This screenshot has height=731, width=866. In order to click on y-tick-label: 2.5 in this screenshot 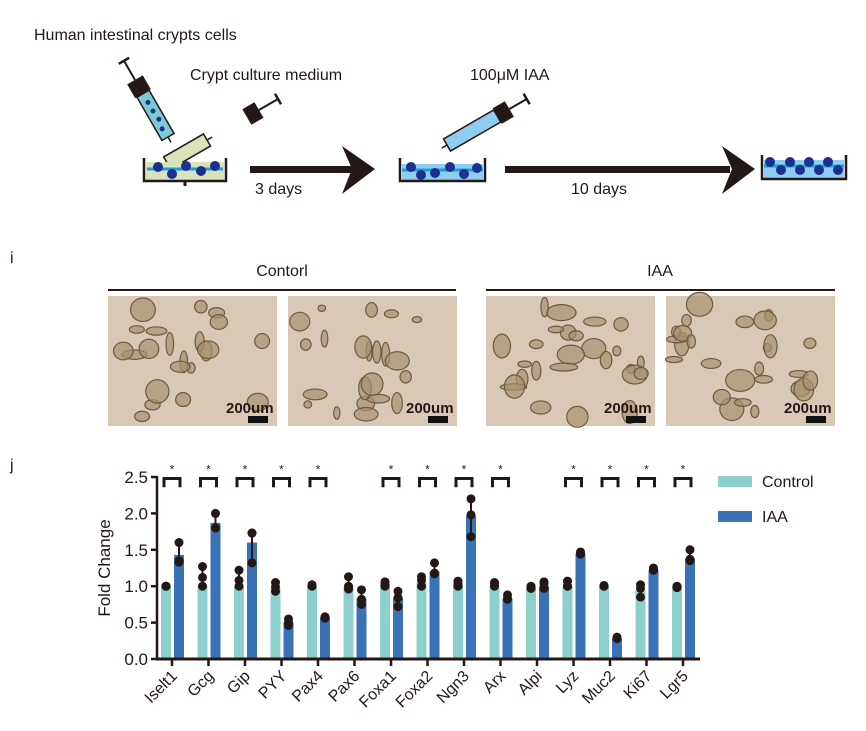, I will do `click(136, 477)`.